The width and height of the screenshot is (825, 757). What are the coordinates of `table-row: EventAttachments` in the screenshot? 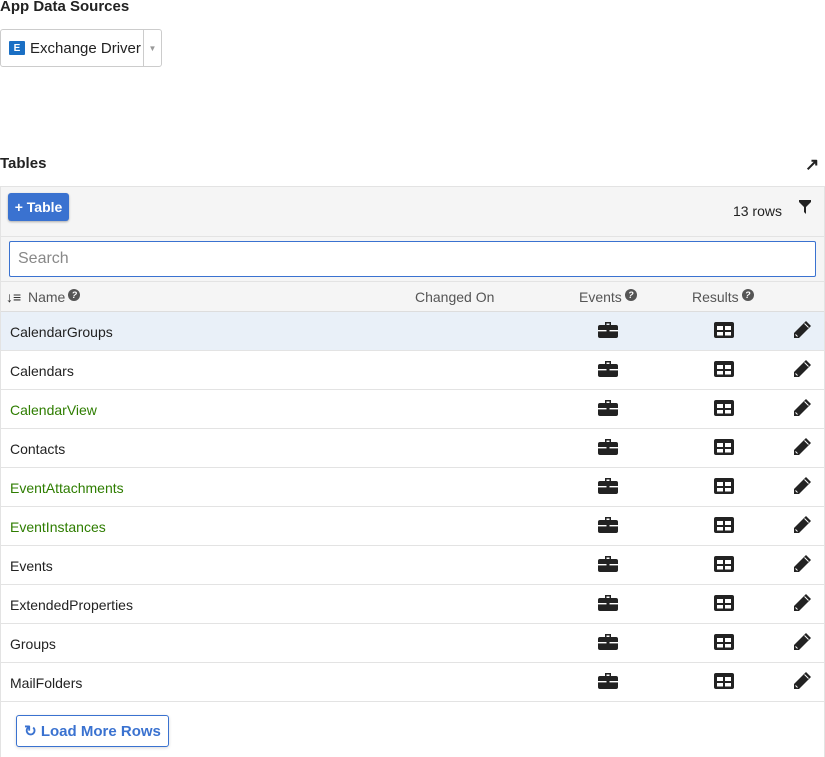 It's located at (412, 487).